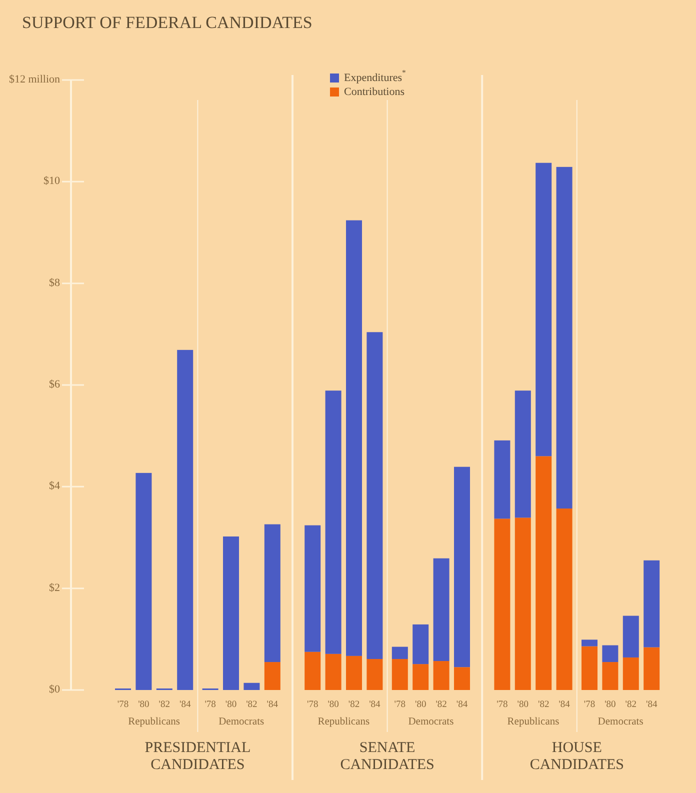 The image size is (696, 793). Describe the element at coordinates (34, 80) in the screenshot. I see `y-tick-label: $12 million` at that location.